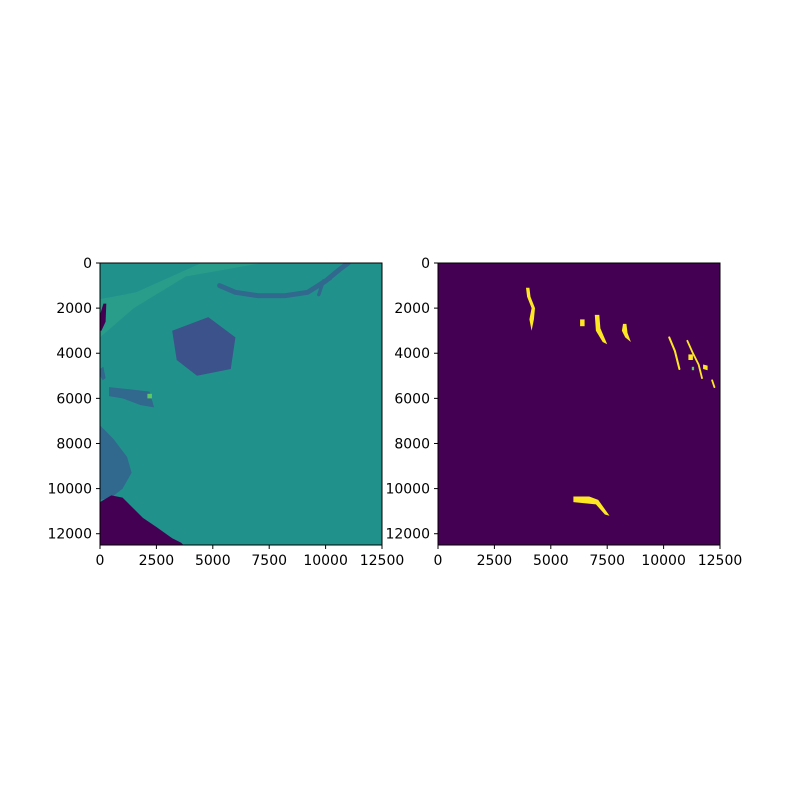 The width and height of the screenshot is (800, 800). Describe the element at coordinates (407, 535) in the screenshot. I see `y-tick-label-right: 12000` at that location.